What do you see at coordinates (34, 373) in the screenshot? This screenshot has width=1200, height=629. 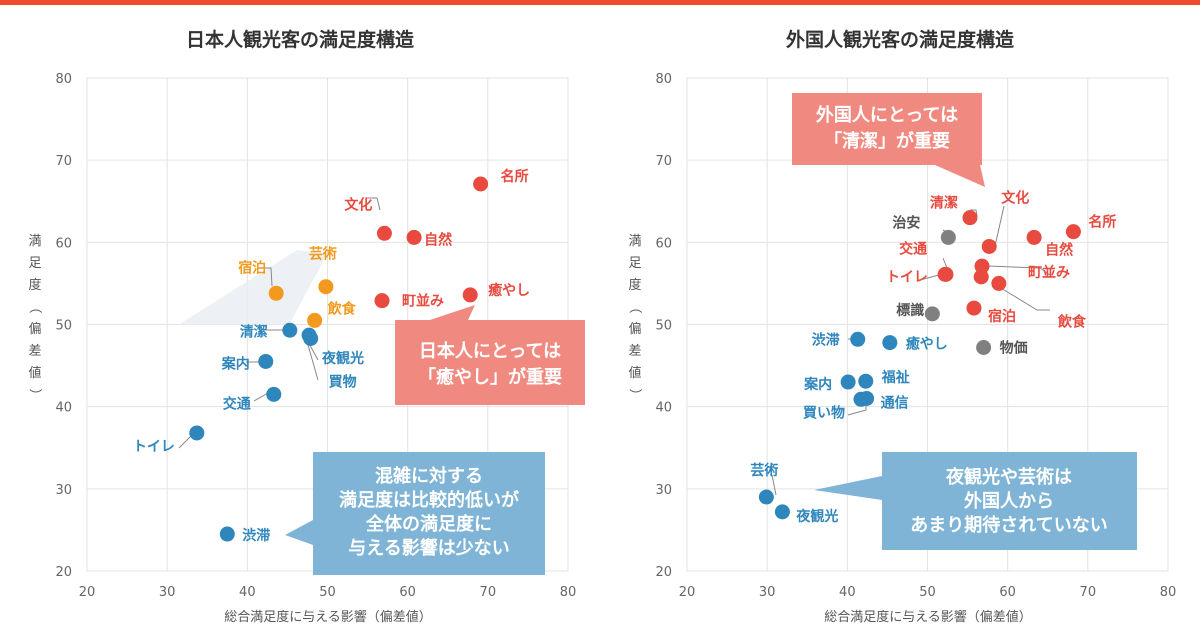 I see `svg-text: 値` at bounding box center [34, 373].